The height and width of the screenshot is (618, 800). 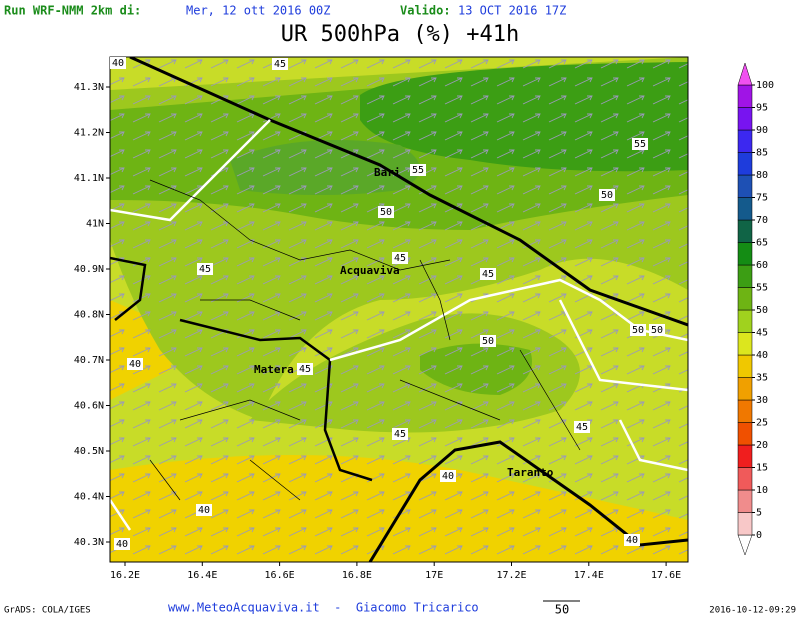 I want to click on colorbar-label: 40, so click(x=762, y=355).